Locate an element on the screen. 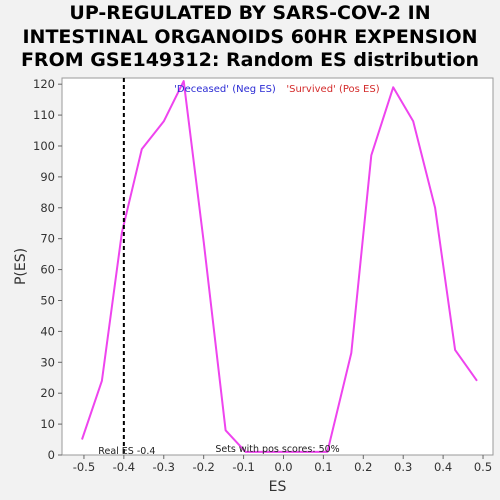 Image resolution: width=500 pixels, height=500 pixels. x-tick-label: -0.1 is located at coordinates (243, 467).